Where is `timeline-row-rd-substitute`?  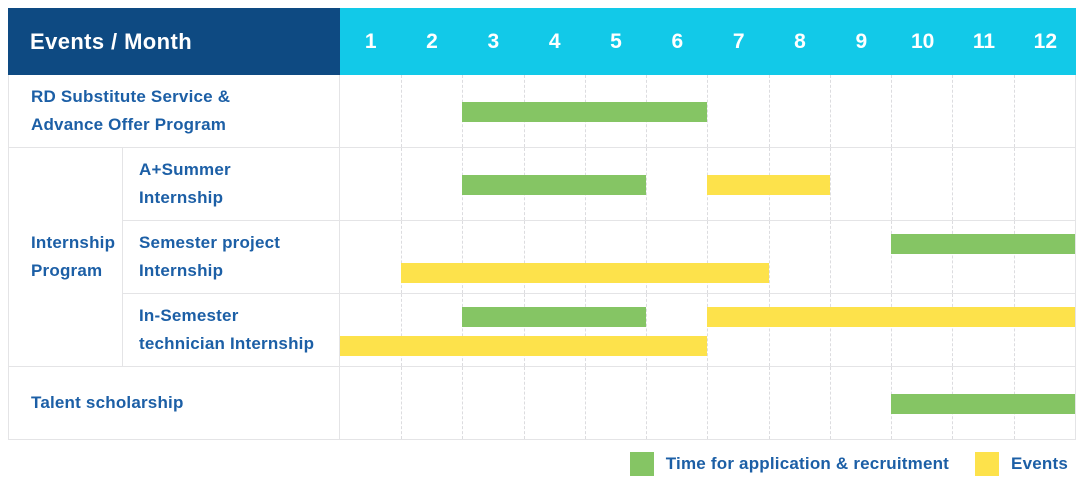 timeline-row-rd-substitute is located at coordinates (708, 111).